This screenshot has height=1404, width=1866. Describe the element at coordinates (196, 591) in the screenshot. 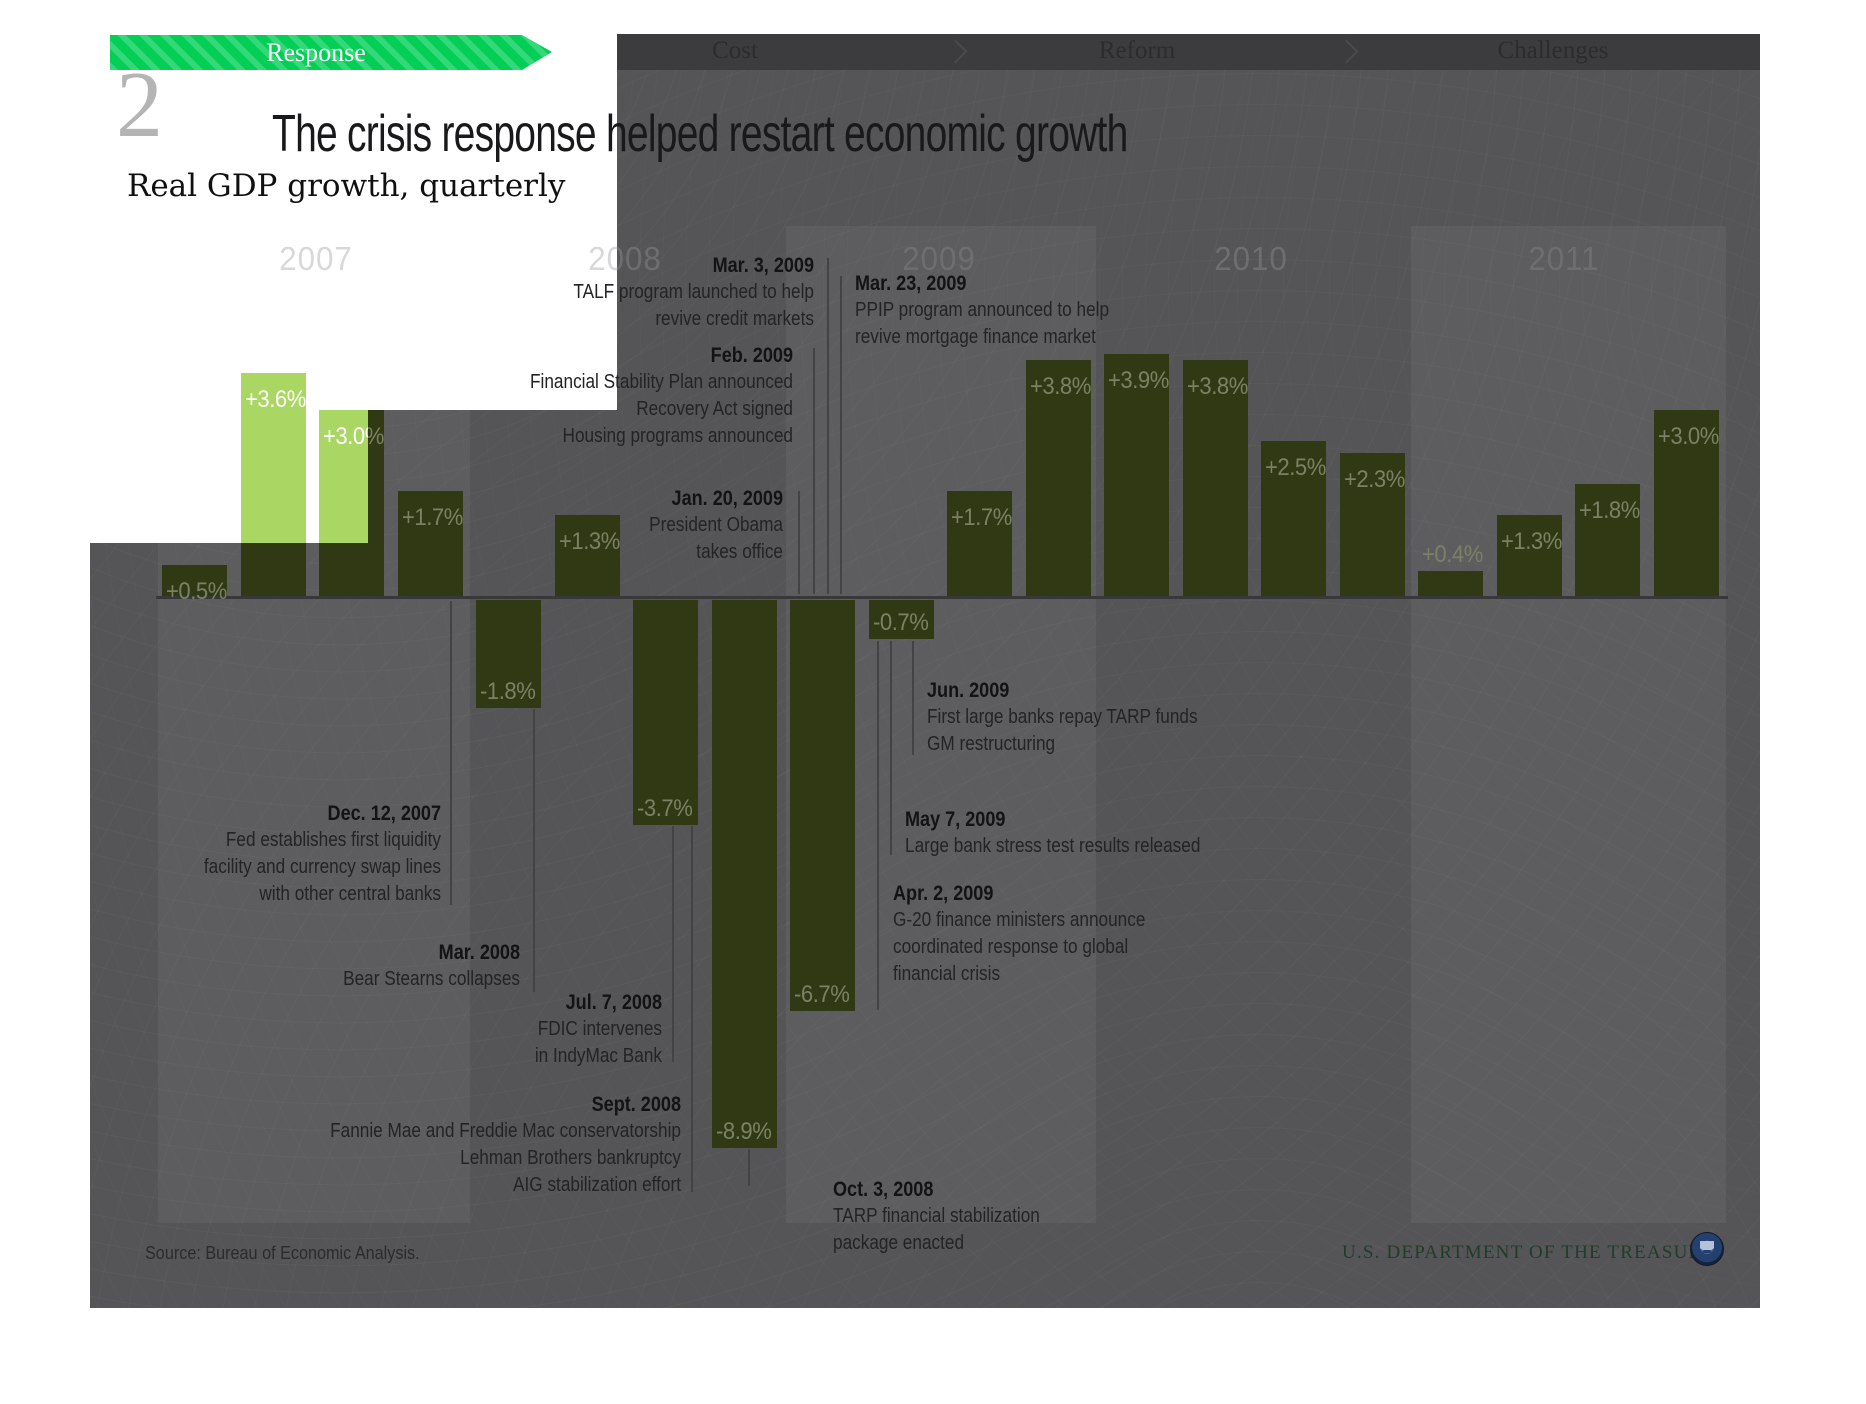

I see `bar-value-label-2007 Q1: +0.5%` at that location.